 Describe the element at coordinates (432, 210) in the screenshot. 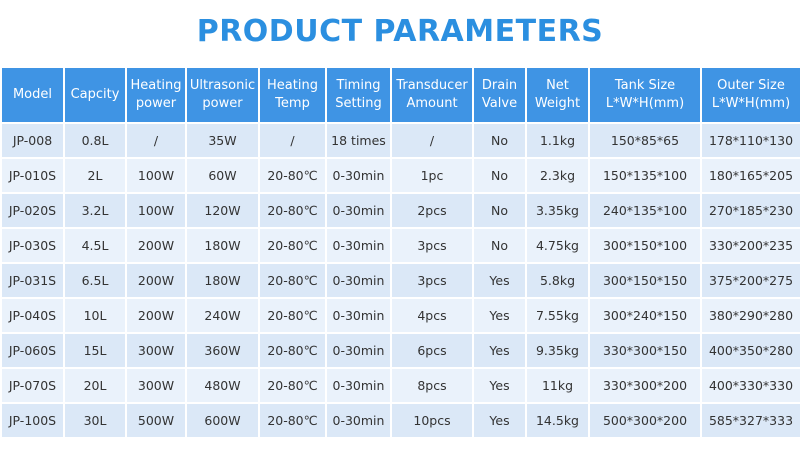

I see `table-cell: 2pcs` at that location.